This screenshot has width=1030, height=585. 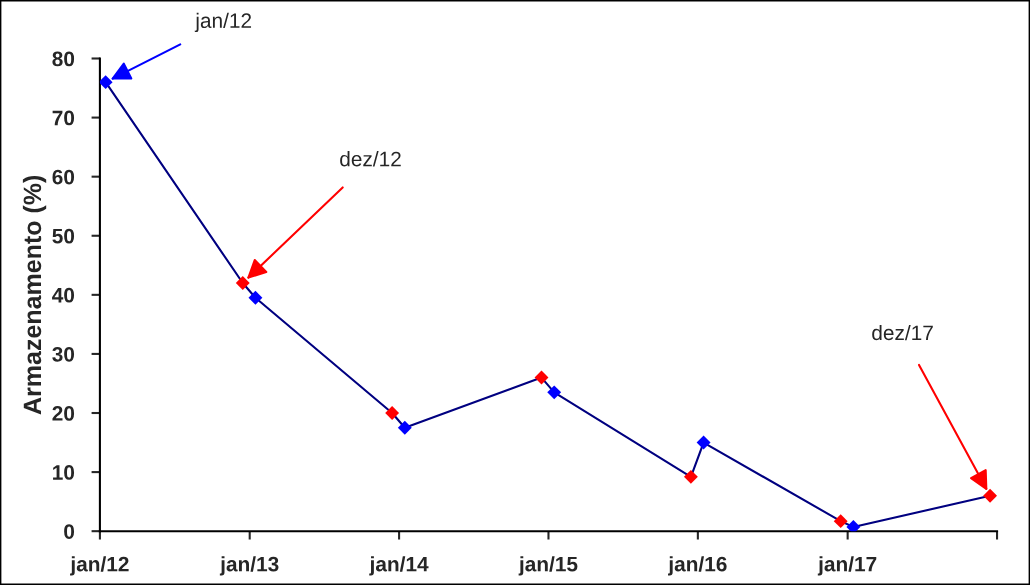 I want to click on x-tick-label: jan/17, so click(x=847, y=566).